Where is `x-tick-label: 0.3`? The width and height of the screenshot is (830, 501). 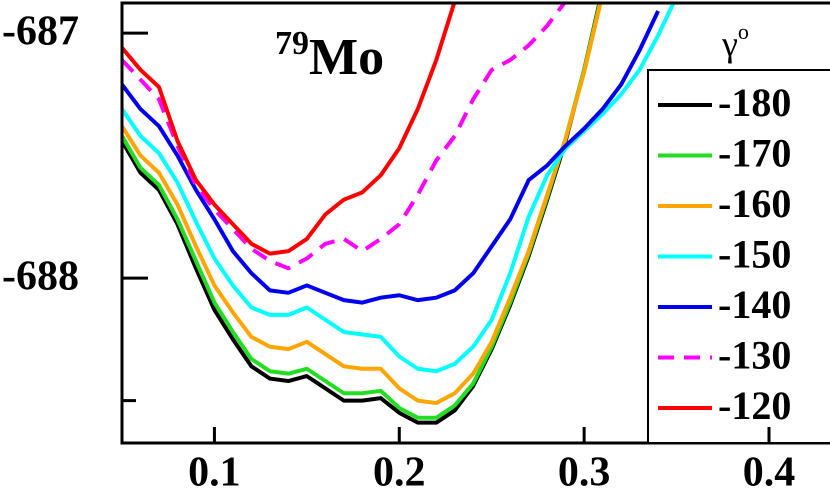
x-tick-label: 0.3 is located at coordinates (584, 473).